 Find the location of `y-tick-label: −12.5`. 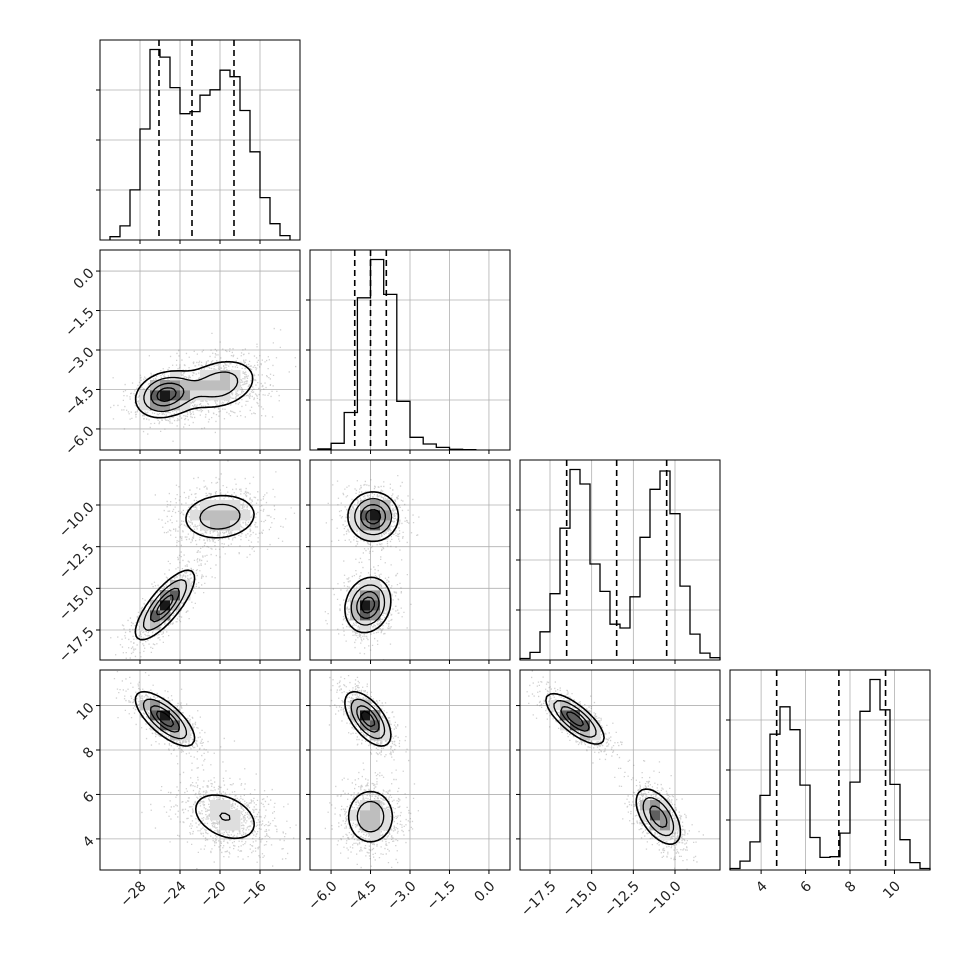

y-tick-label: −12.5 is located at coordinates (77, 562).